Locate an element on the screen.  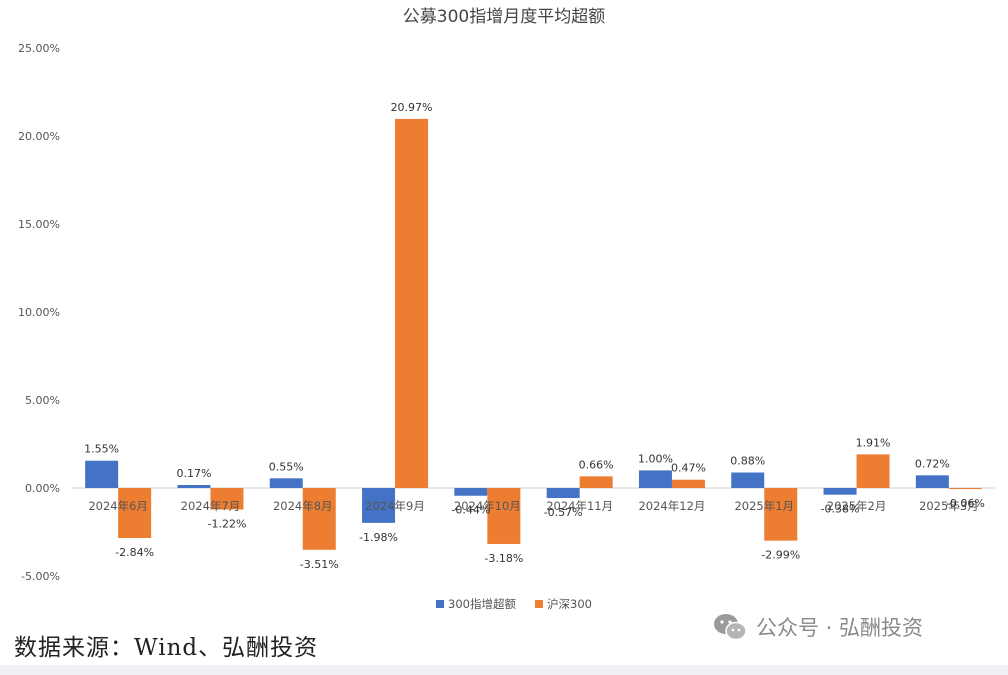
chart-title: 公募300指增月度平均超额 is located at coordinates (504, 17).